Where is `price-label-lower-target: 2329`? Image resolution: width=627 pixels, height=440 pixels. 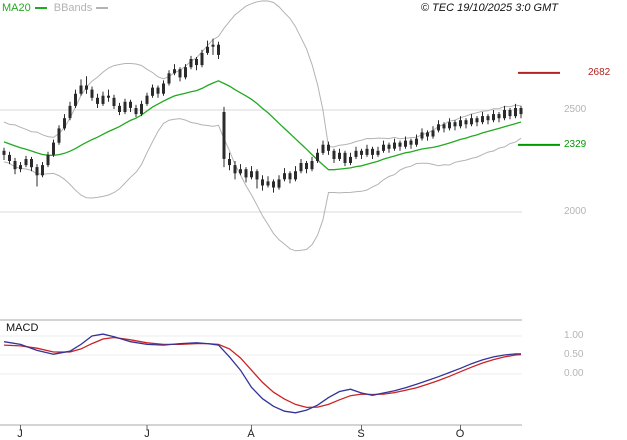 price-label-lower-target: 2329 is located at coordinates (575, 144).